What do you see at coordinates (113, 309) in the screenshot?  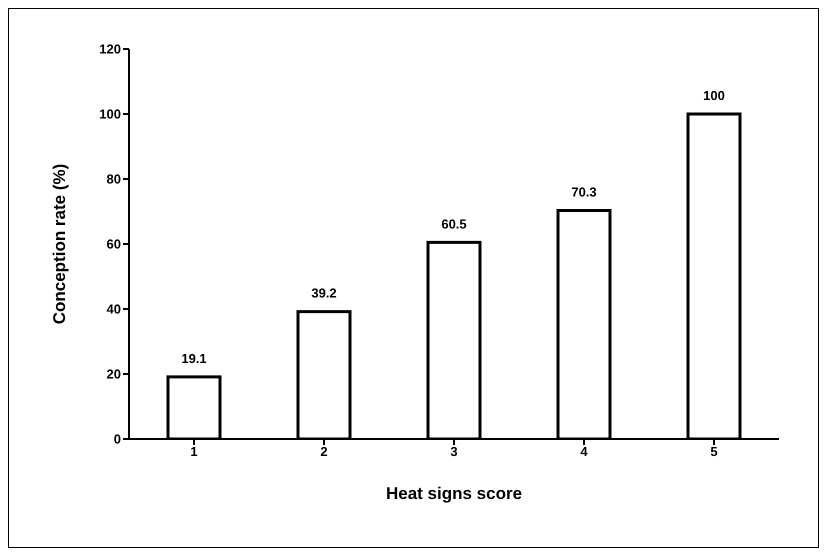 I see `y-tick-label: 40` at bounding box center [113, 309].